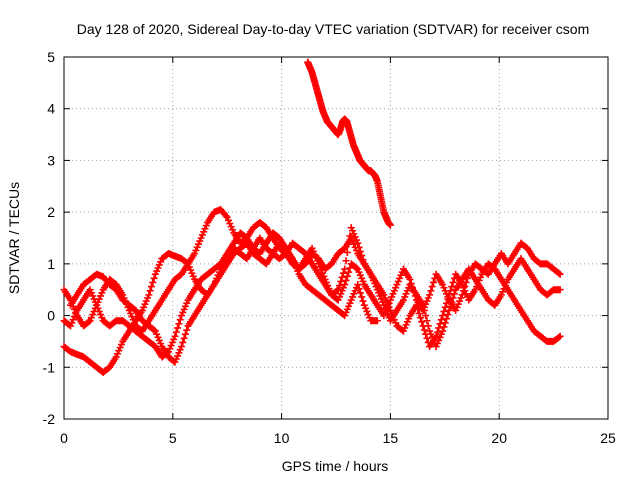  I want to click on x-tick-label: 5, so click(173, 438).